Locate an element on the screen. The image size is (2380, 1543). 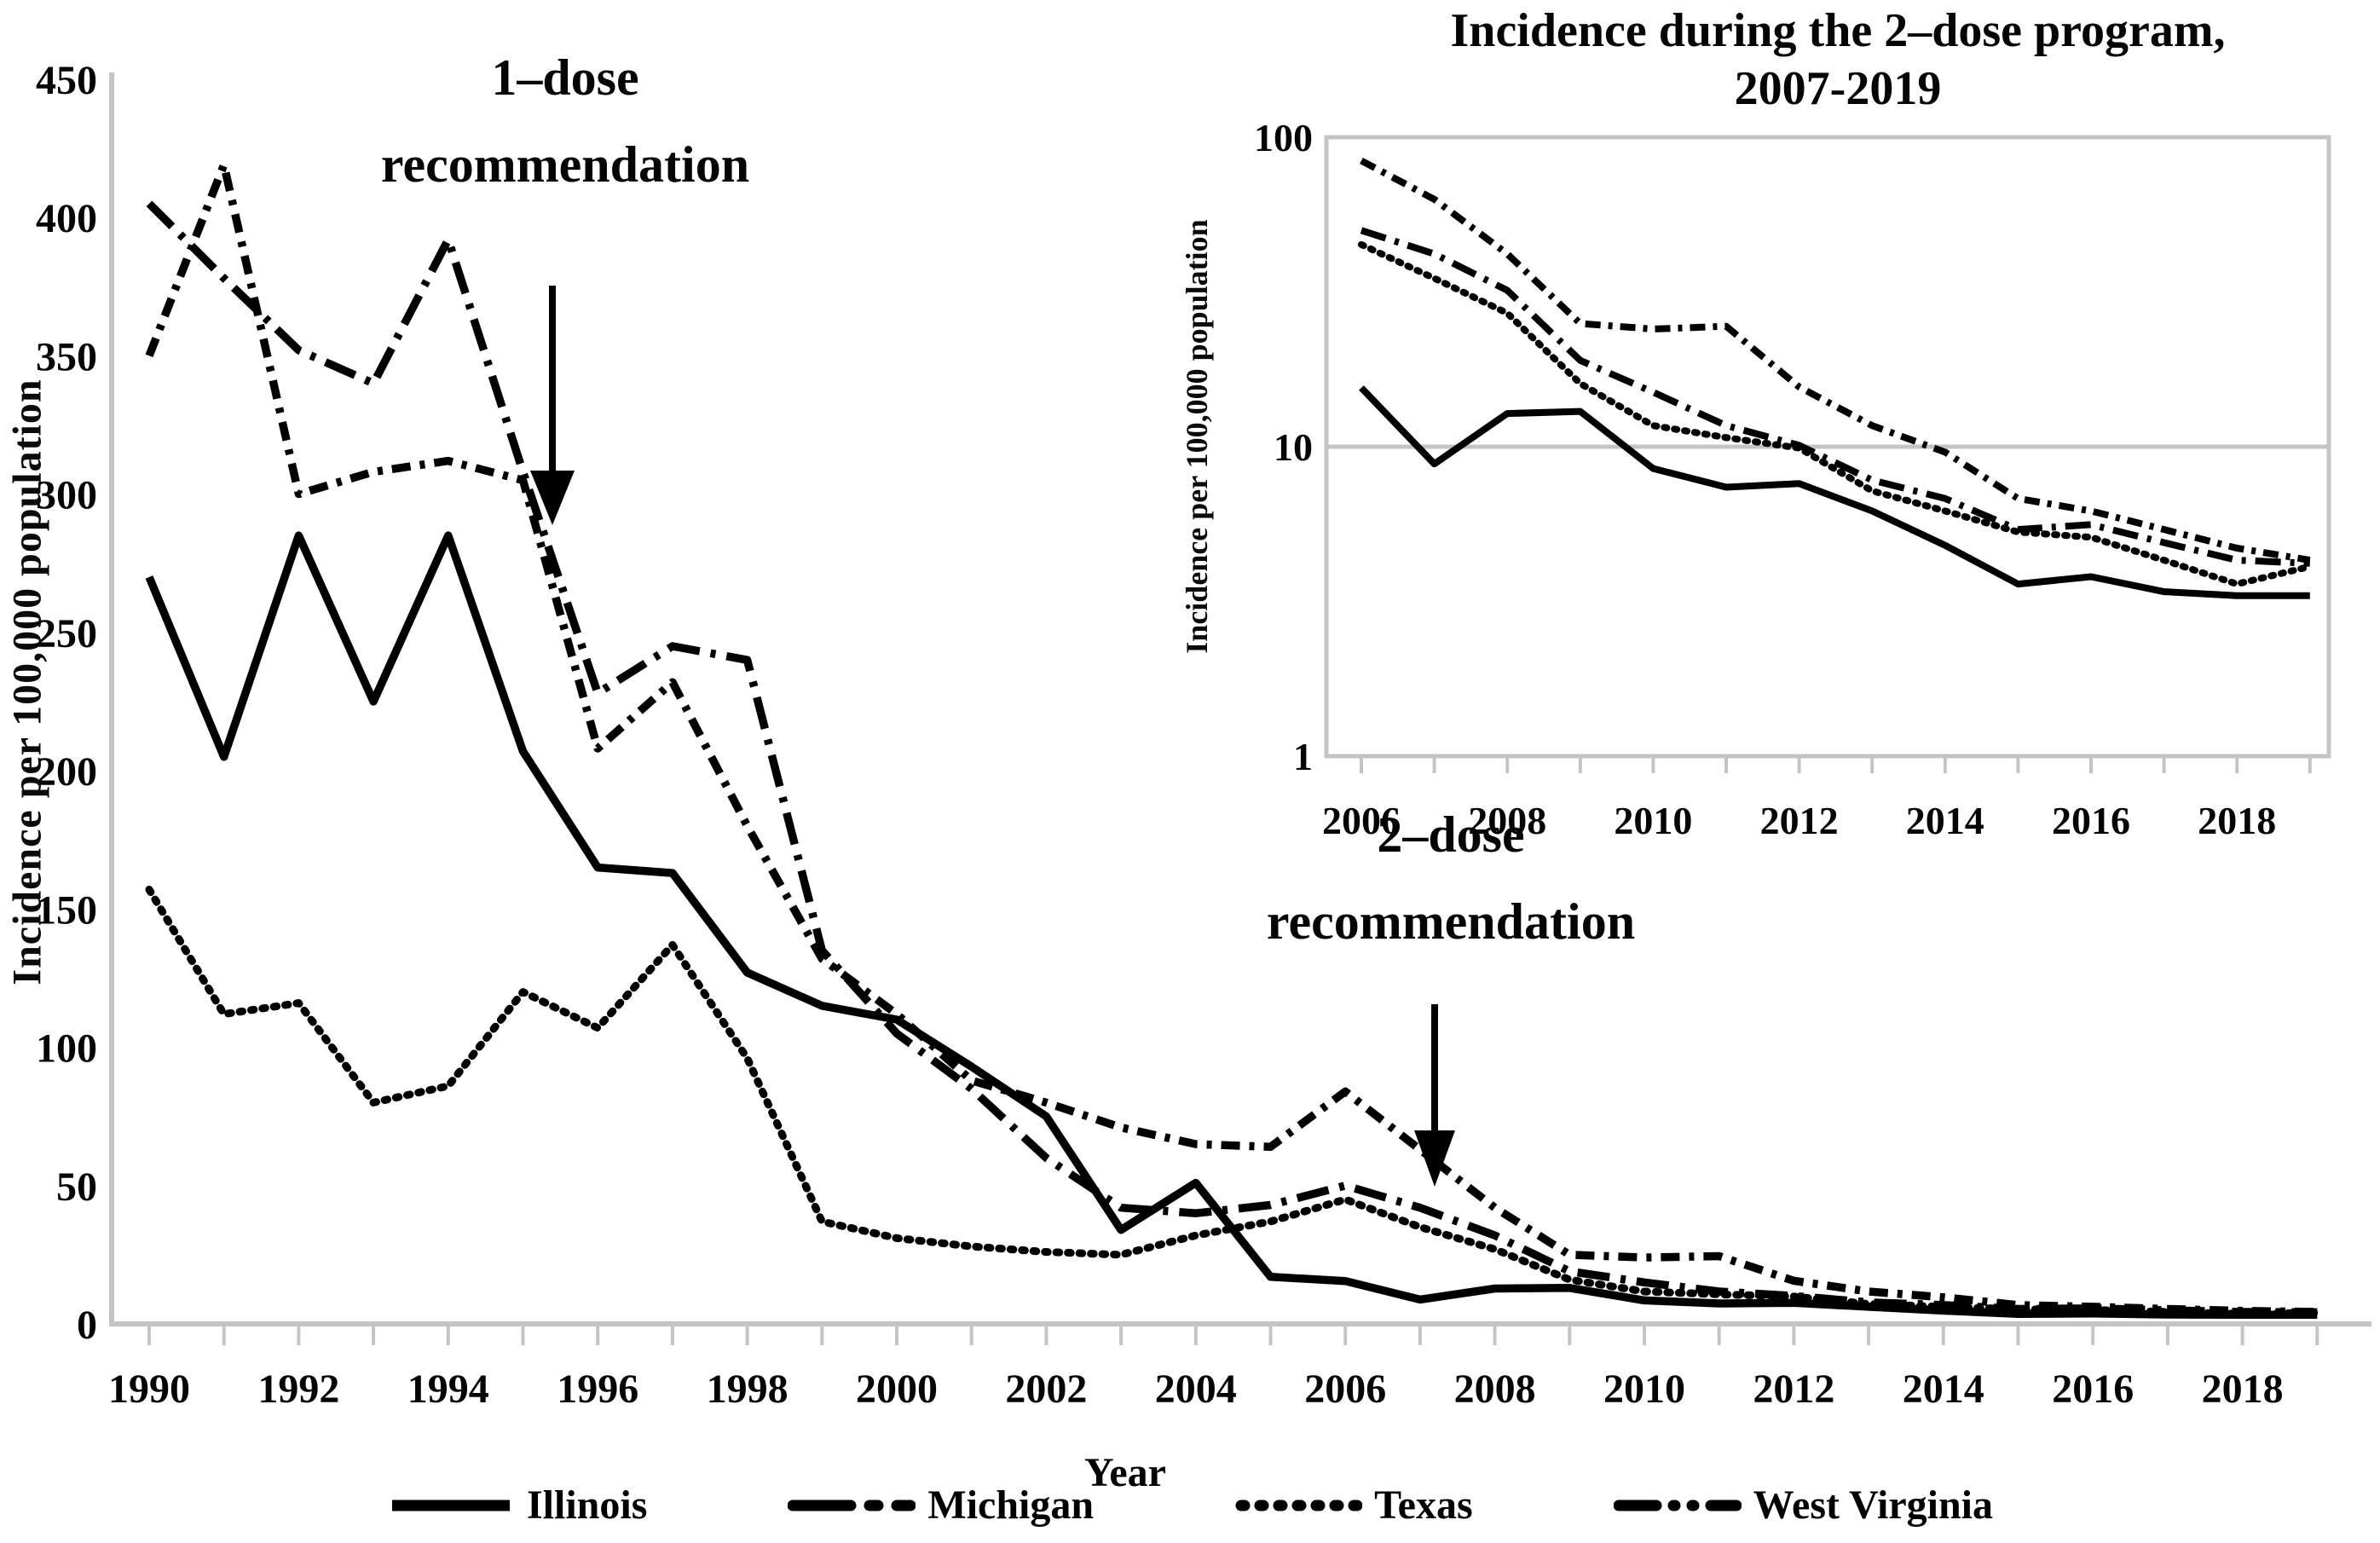
main-y-tick-label: 100 is located at coordinates (66, 1049).